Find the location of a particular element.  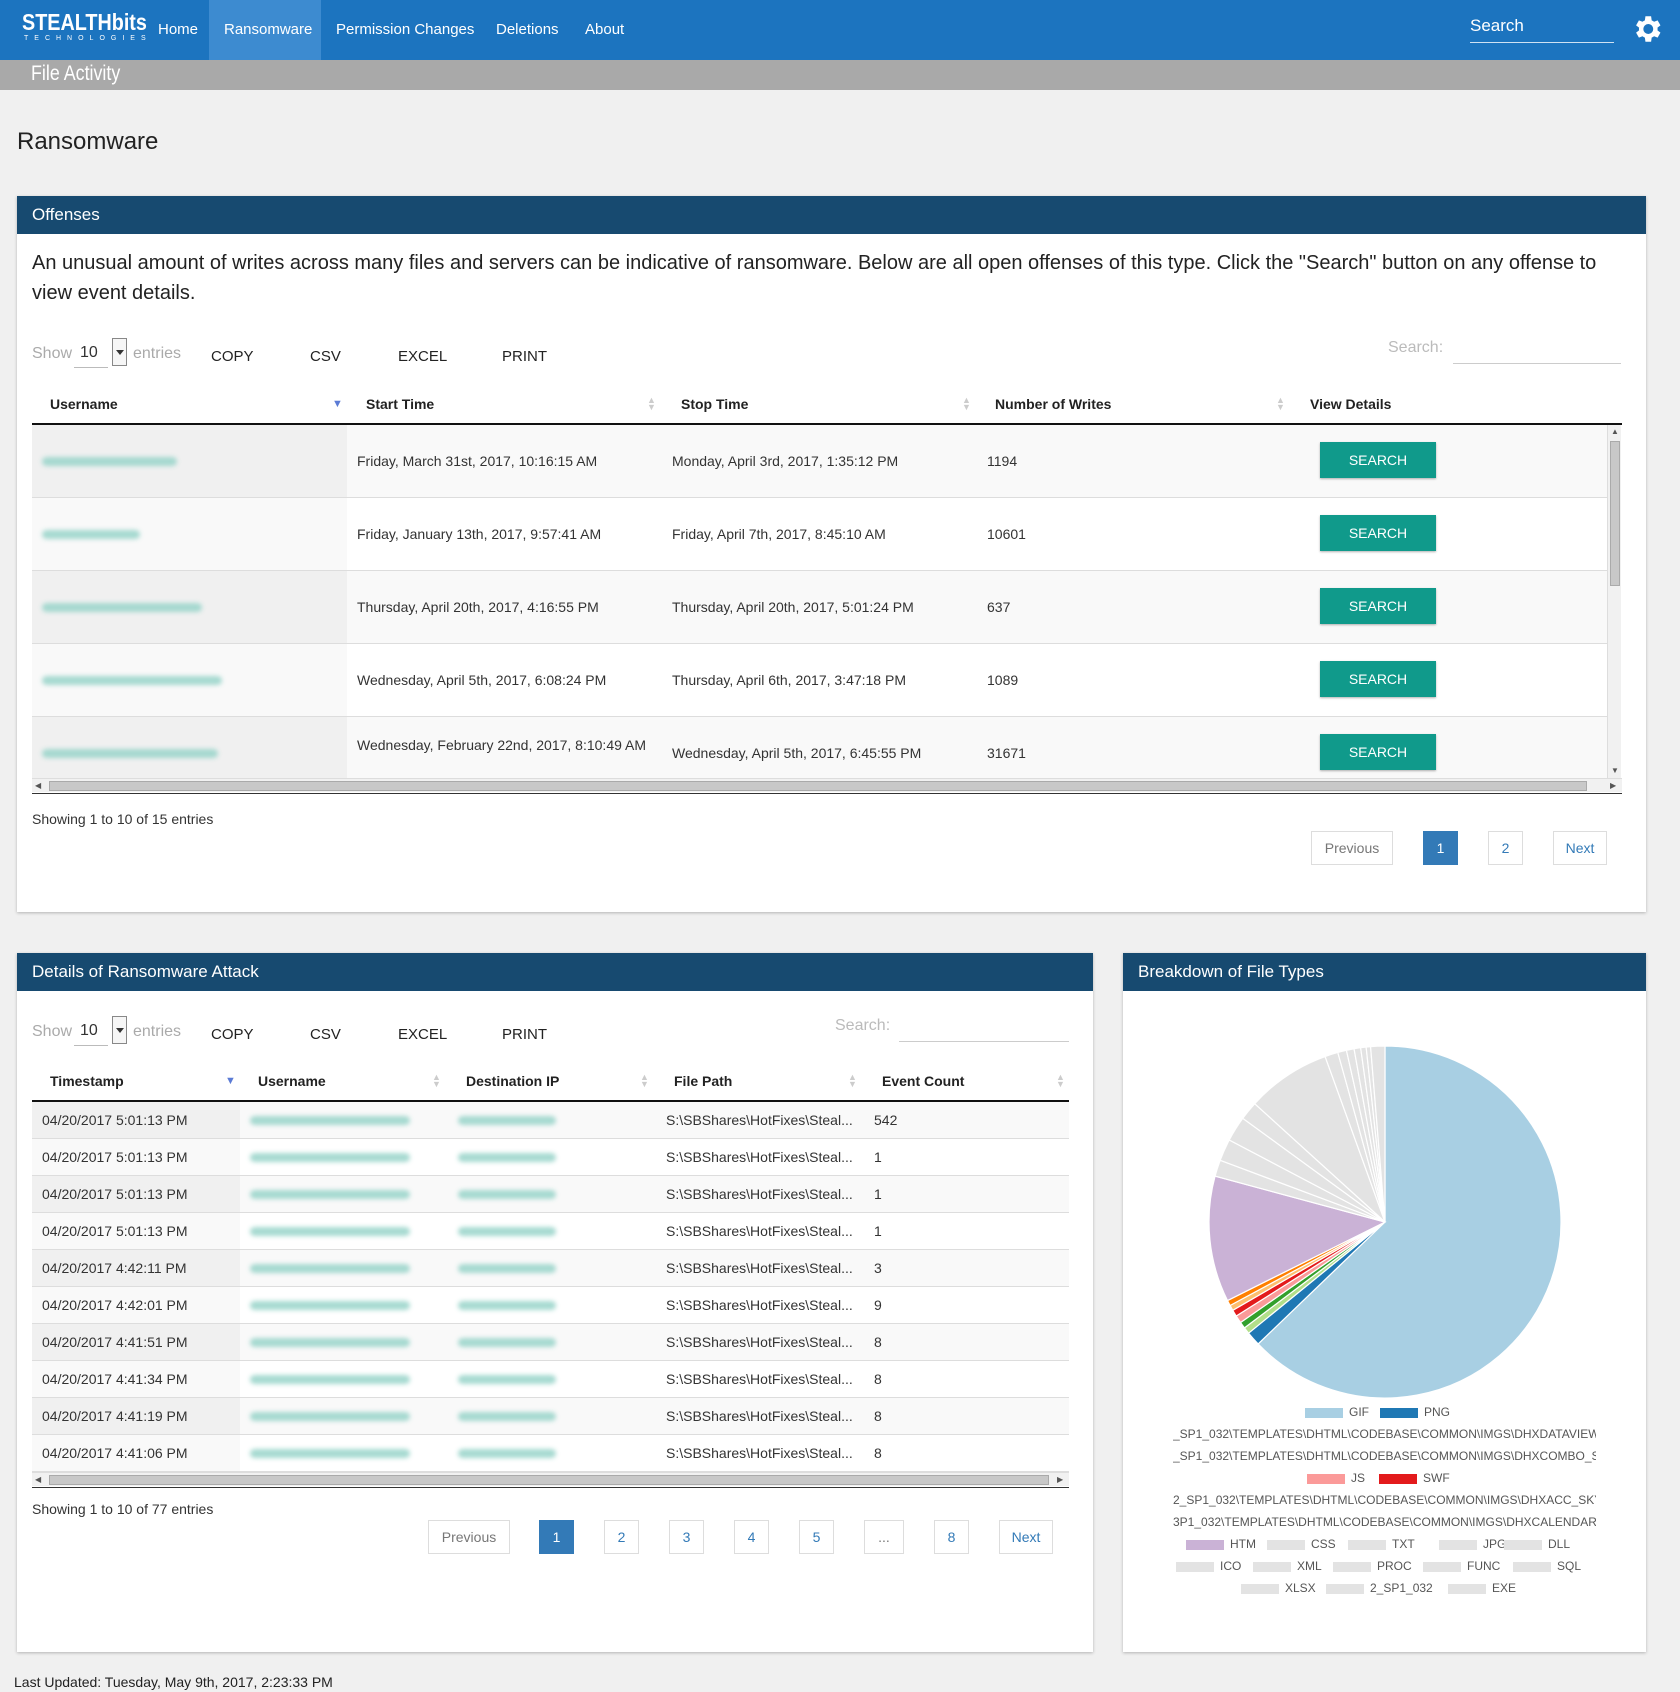

col-stop-time: Stop Time is located at coordinates (715, 404).